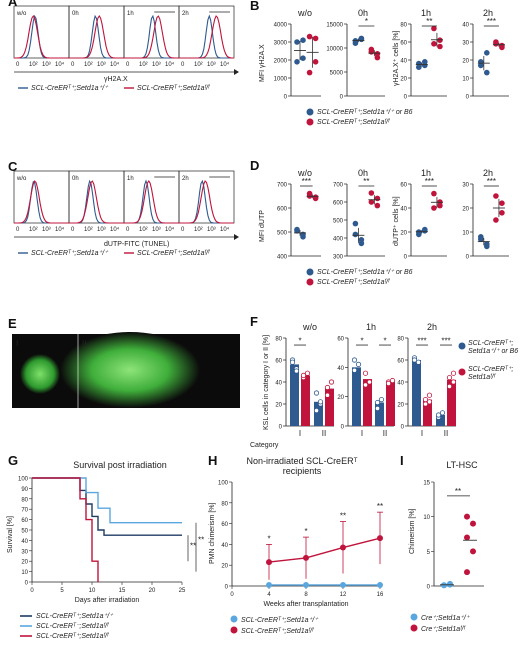  What do you see at coordinates (488, 173) in the screenshot?
I see `subplot-title: 2h` at bounding box center [488, 173].